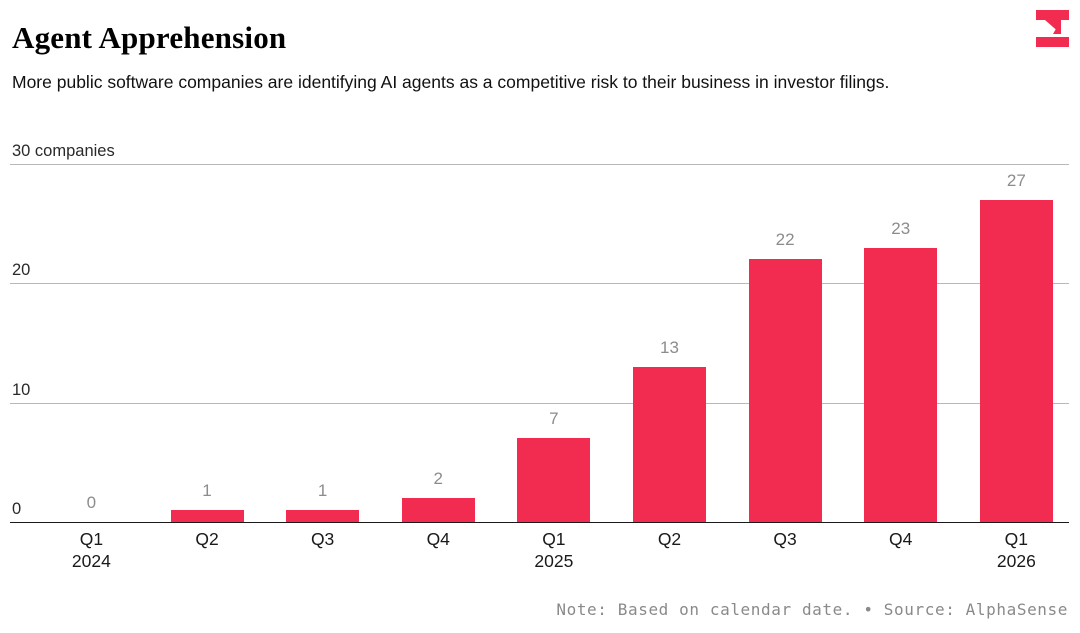  I want to click on x-tick-year: 2024, so click(91, 561).